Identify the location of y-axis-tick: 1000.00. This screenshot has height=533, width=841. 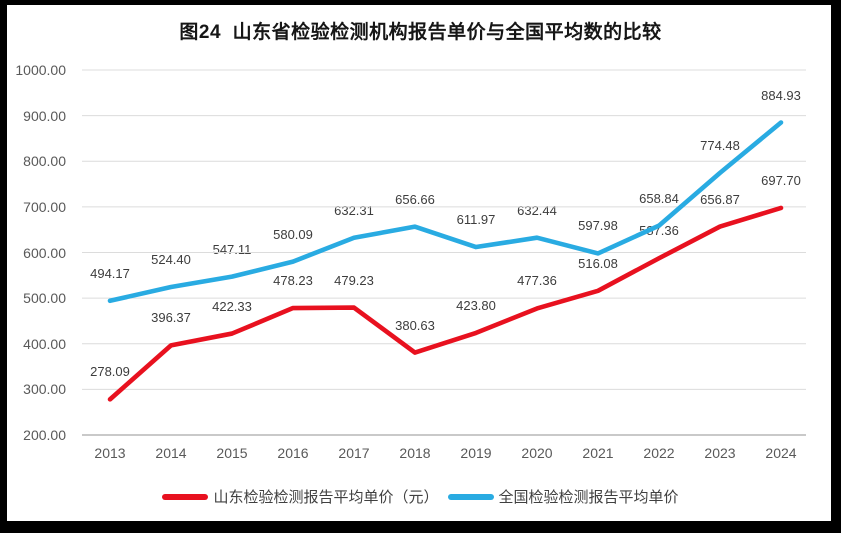
(40, 70).